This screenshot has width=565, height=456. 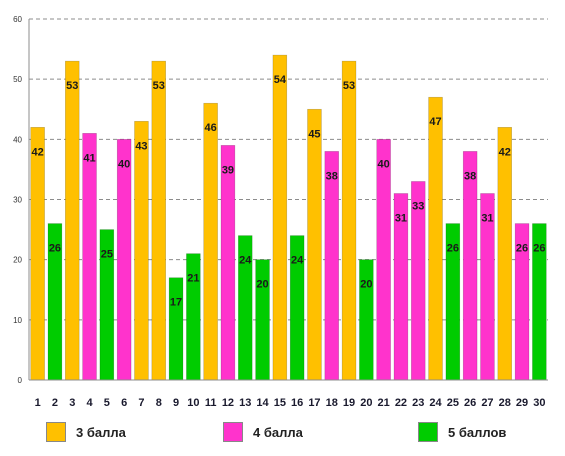 I want to click on data-label: 25, so click(x=107, y=255).